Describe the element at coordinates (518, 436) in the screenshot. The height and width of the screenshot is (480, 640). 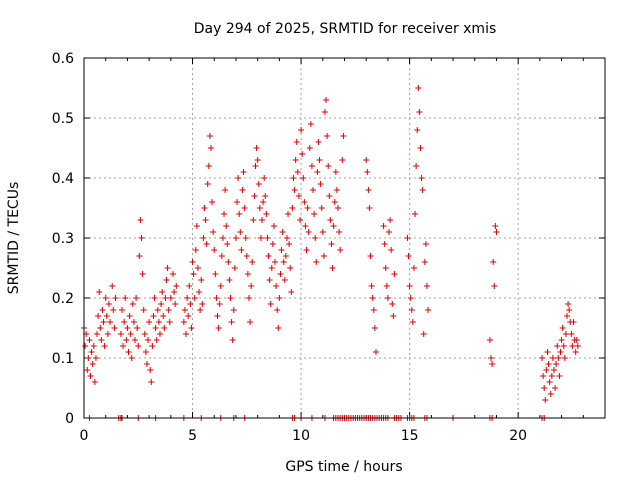
I see `x-tick-label: 20` at that location.